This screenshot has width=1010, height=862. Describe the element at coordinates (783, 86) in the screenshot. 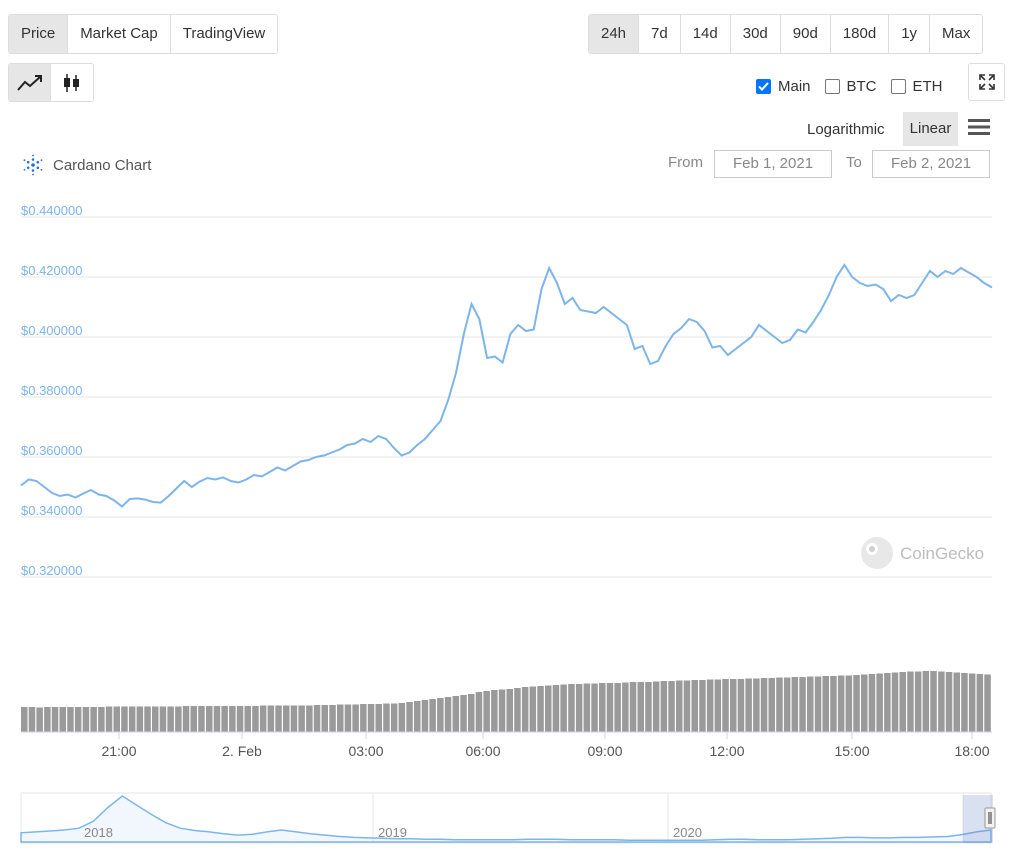

I see `compare-main: Main` at that location.